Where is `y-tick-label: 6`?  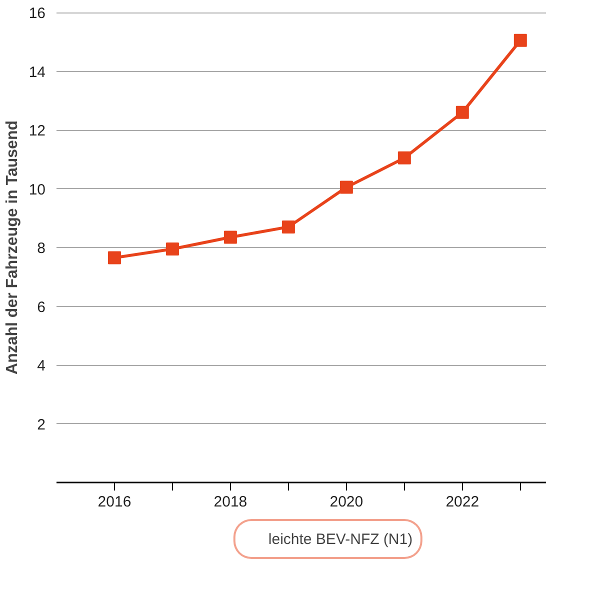 y-tick-label: 6 is located at coordinates (41, 307).